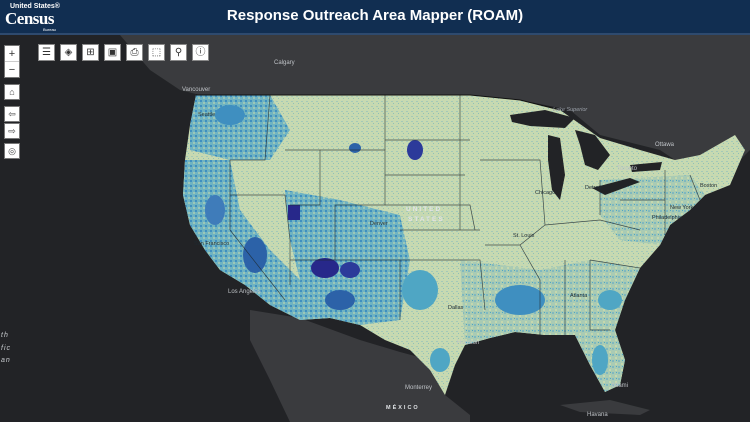 This screenshot has height=422, width=750. I want to click on list-icon: ☰, so click(46, 52).